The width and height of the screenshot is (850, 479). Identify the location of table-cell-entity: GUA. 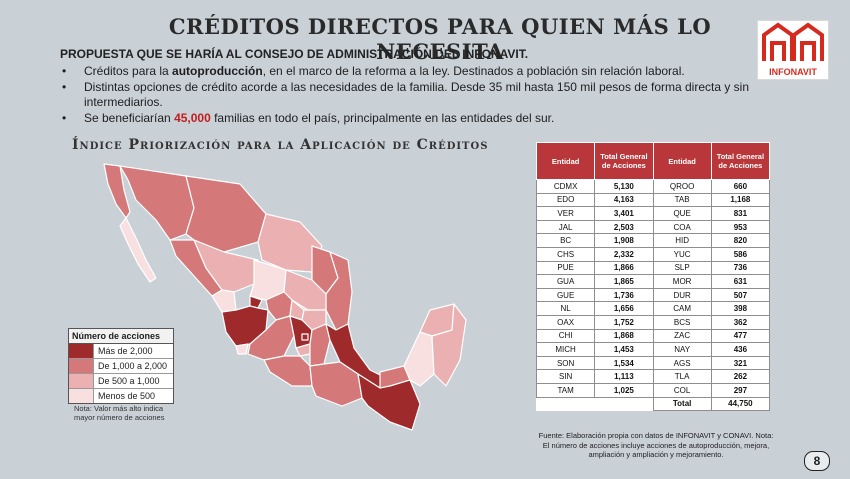
(565, 281).